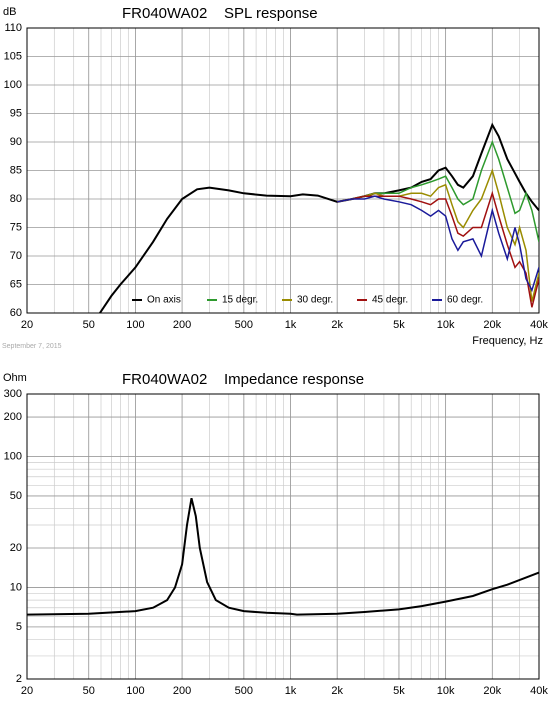 The image size is (550, 703). What do you see at coordinates (19, 679) in the screenshot?
I see `y-tick-label: 2` at bounding box center [19, 679].